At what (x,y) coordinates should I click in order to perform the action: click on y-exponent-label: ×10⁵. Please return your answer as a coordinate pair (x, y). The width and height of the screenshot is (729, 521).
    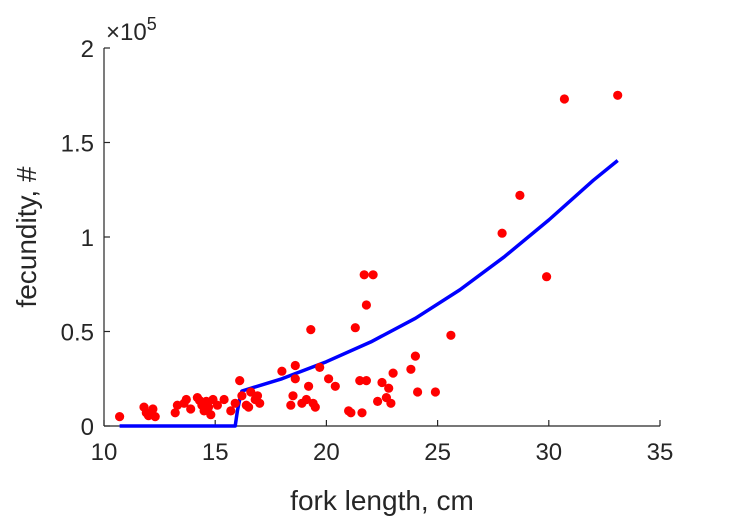
    Looking at the image, I should click on (131, 30).